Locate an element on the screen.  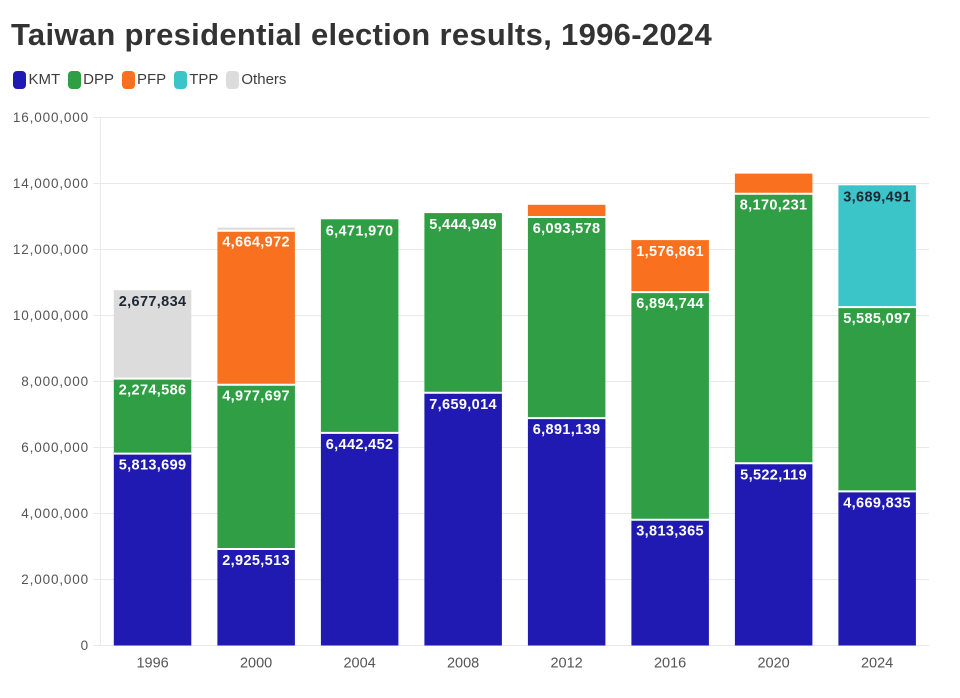
svg-text: 2004 is located at coordinates (359, 664).